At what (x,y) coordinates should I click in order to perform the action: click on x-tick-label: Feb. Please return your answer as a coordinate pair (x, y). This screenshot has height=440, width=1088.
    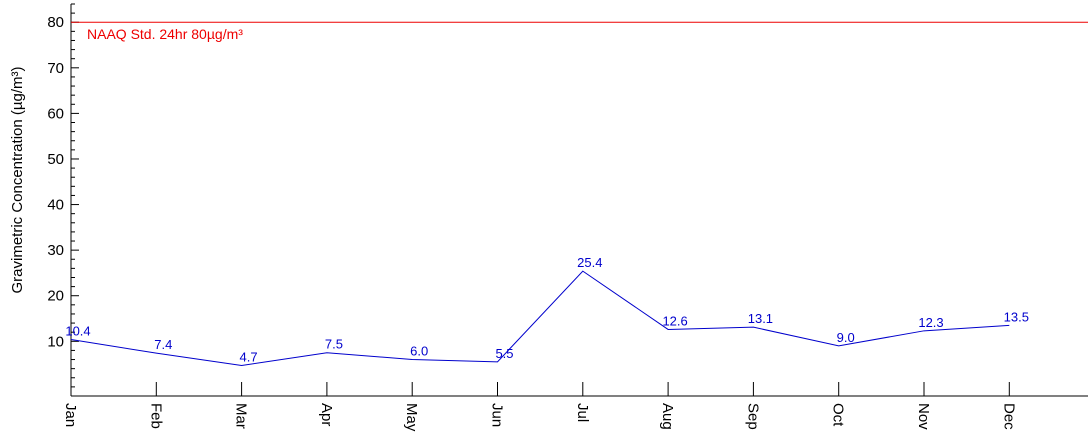
    Looking at the image, I should click on (155, 416).